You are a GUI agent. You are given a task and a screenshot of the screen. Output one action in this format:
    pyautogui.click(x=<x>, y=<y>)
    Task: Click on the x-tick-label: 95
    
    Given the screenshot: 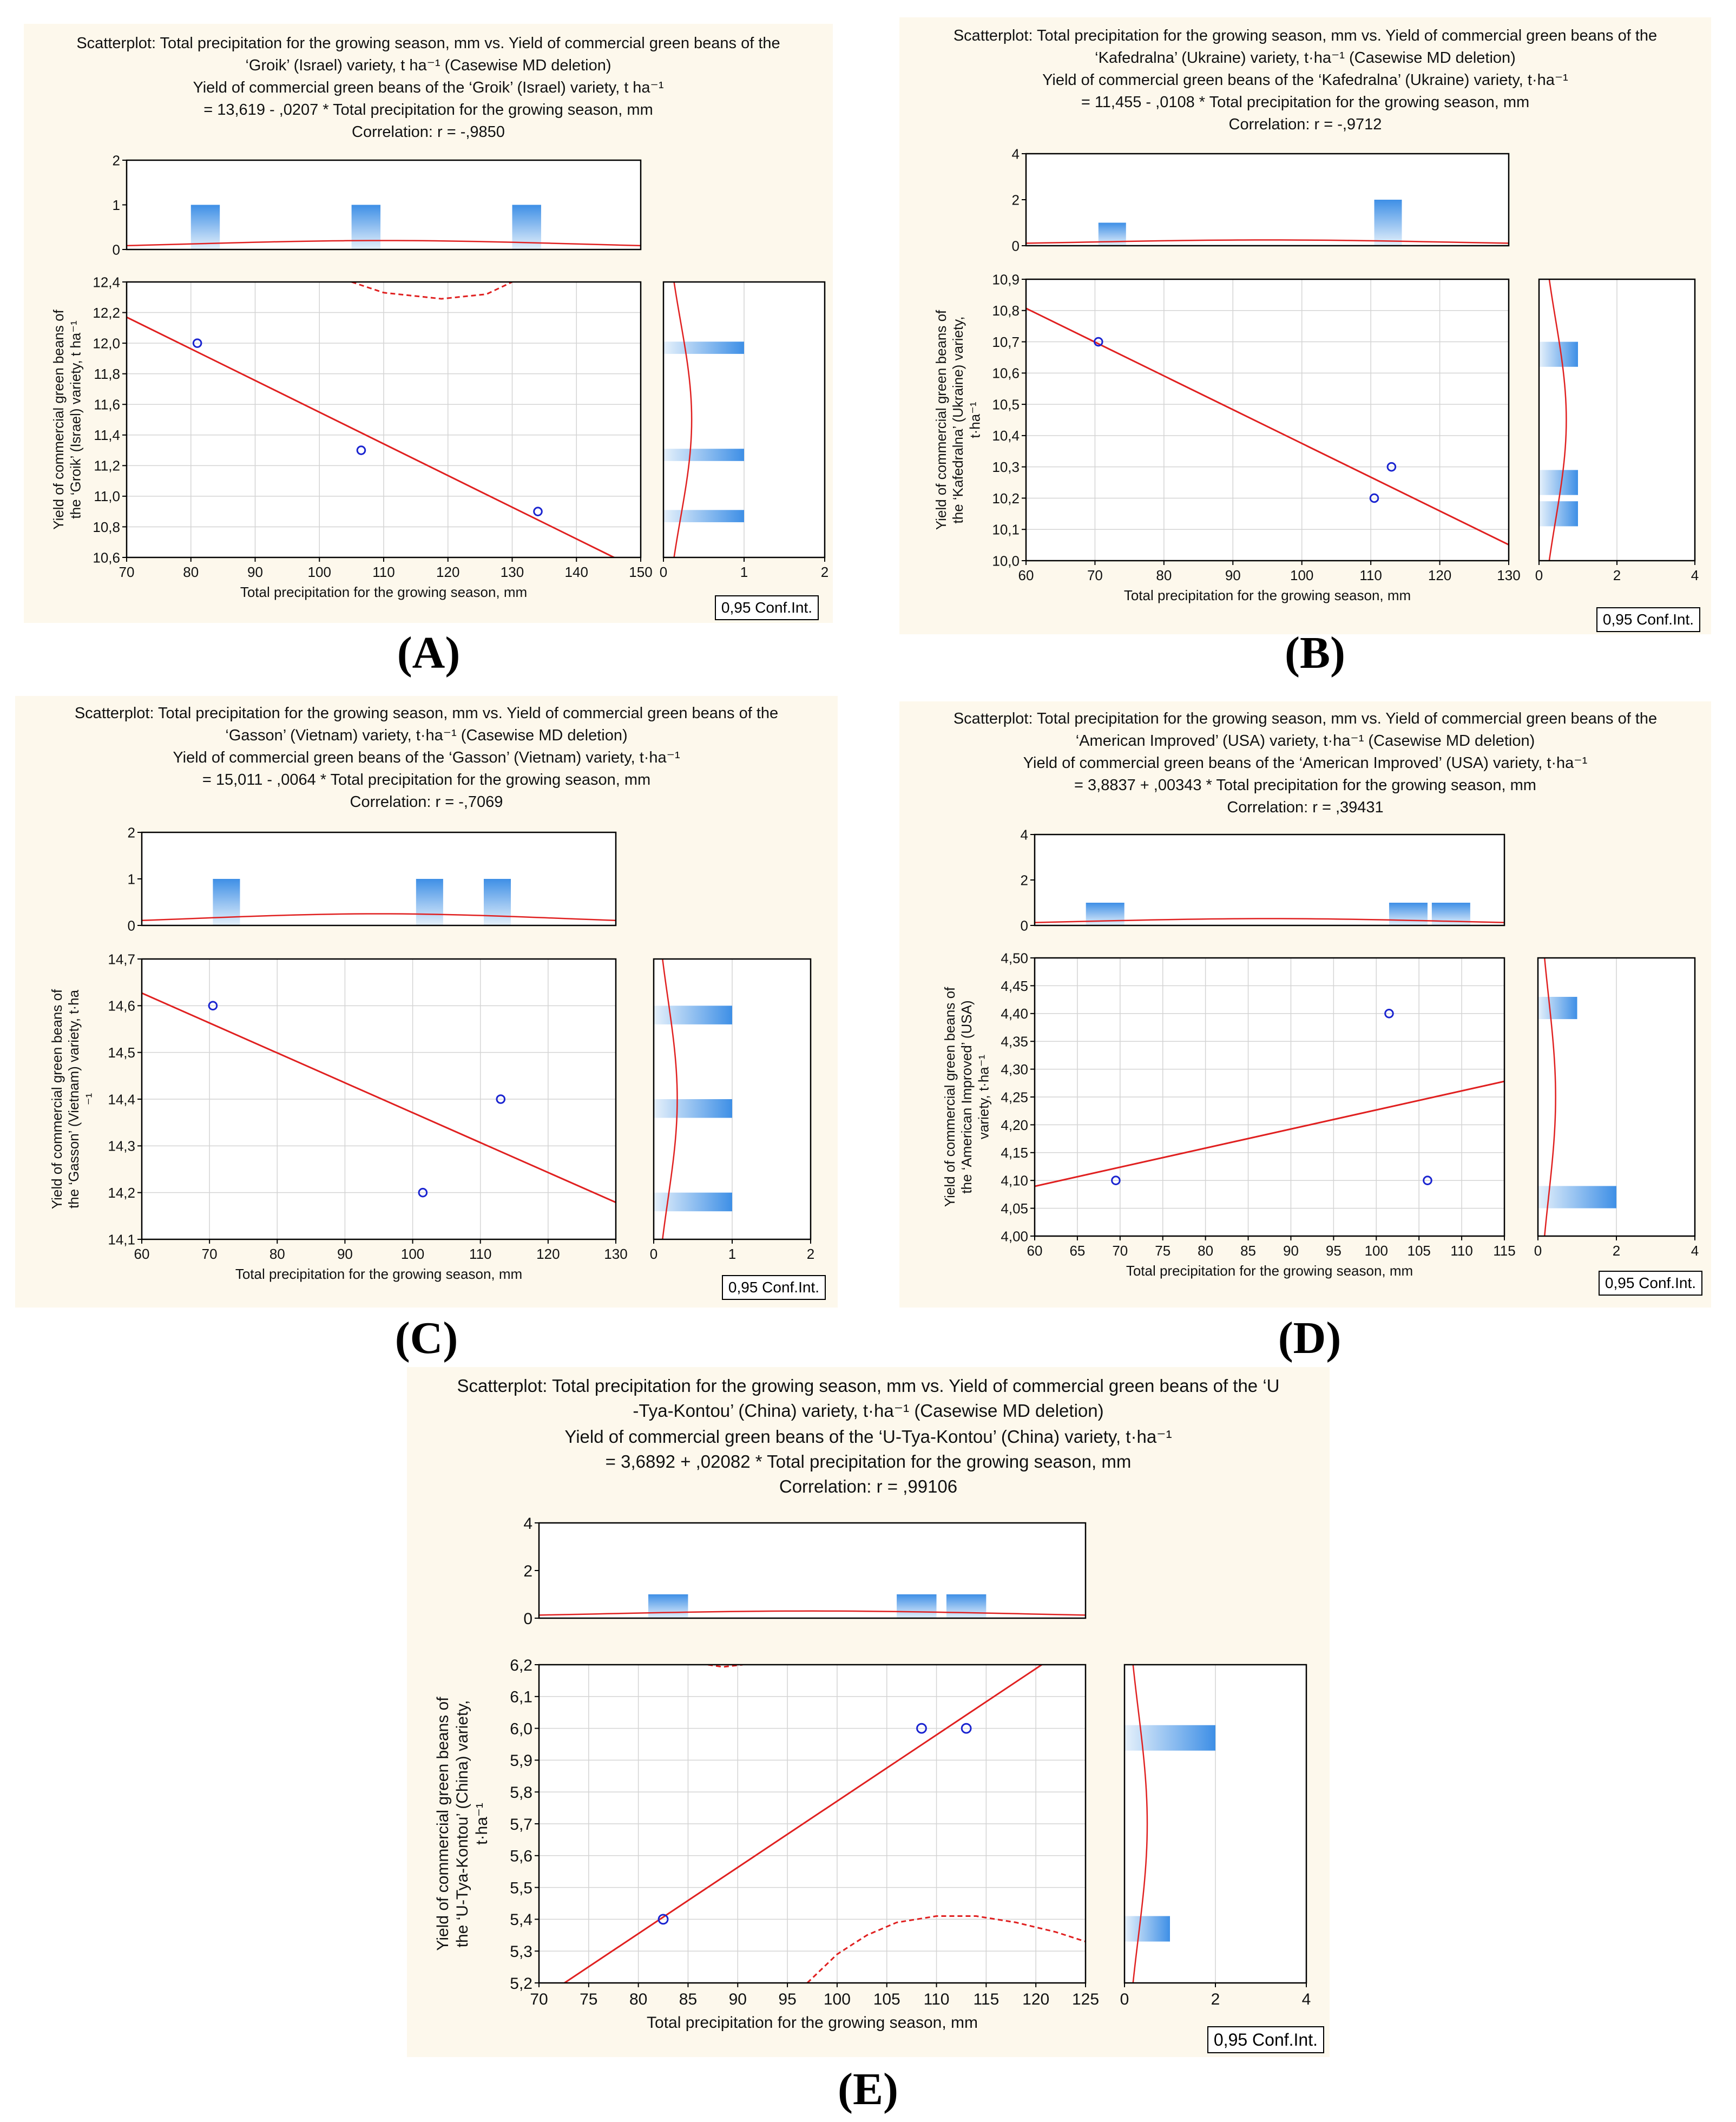 What is the action you would take?
    pyautogui.click(x=787, y=1999)
    